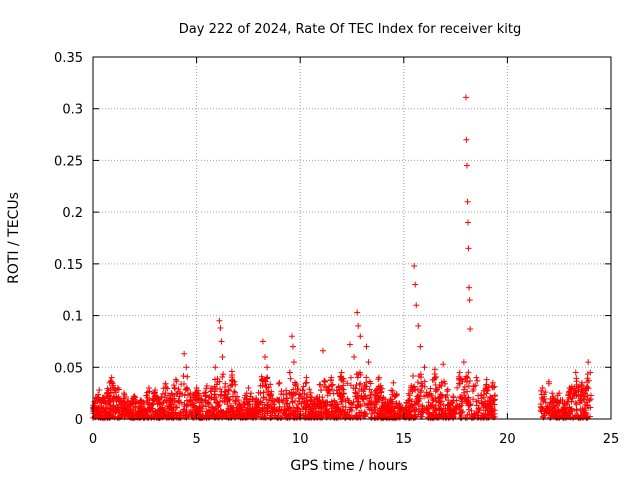  Describe the element at coordinates (404, 439) in the screenshot. I see `x-tick-label: 15` at that location.